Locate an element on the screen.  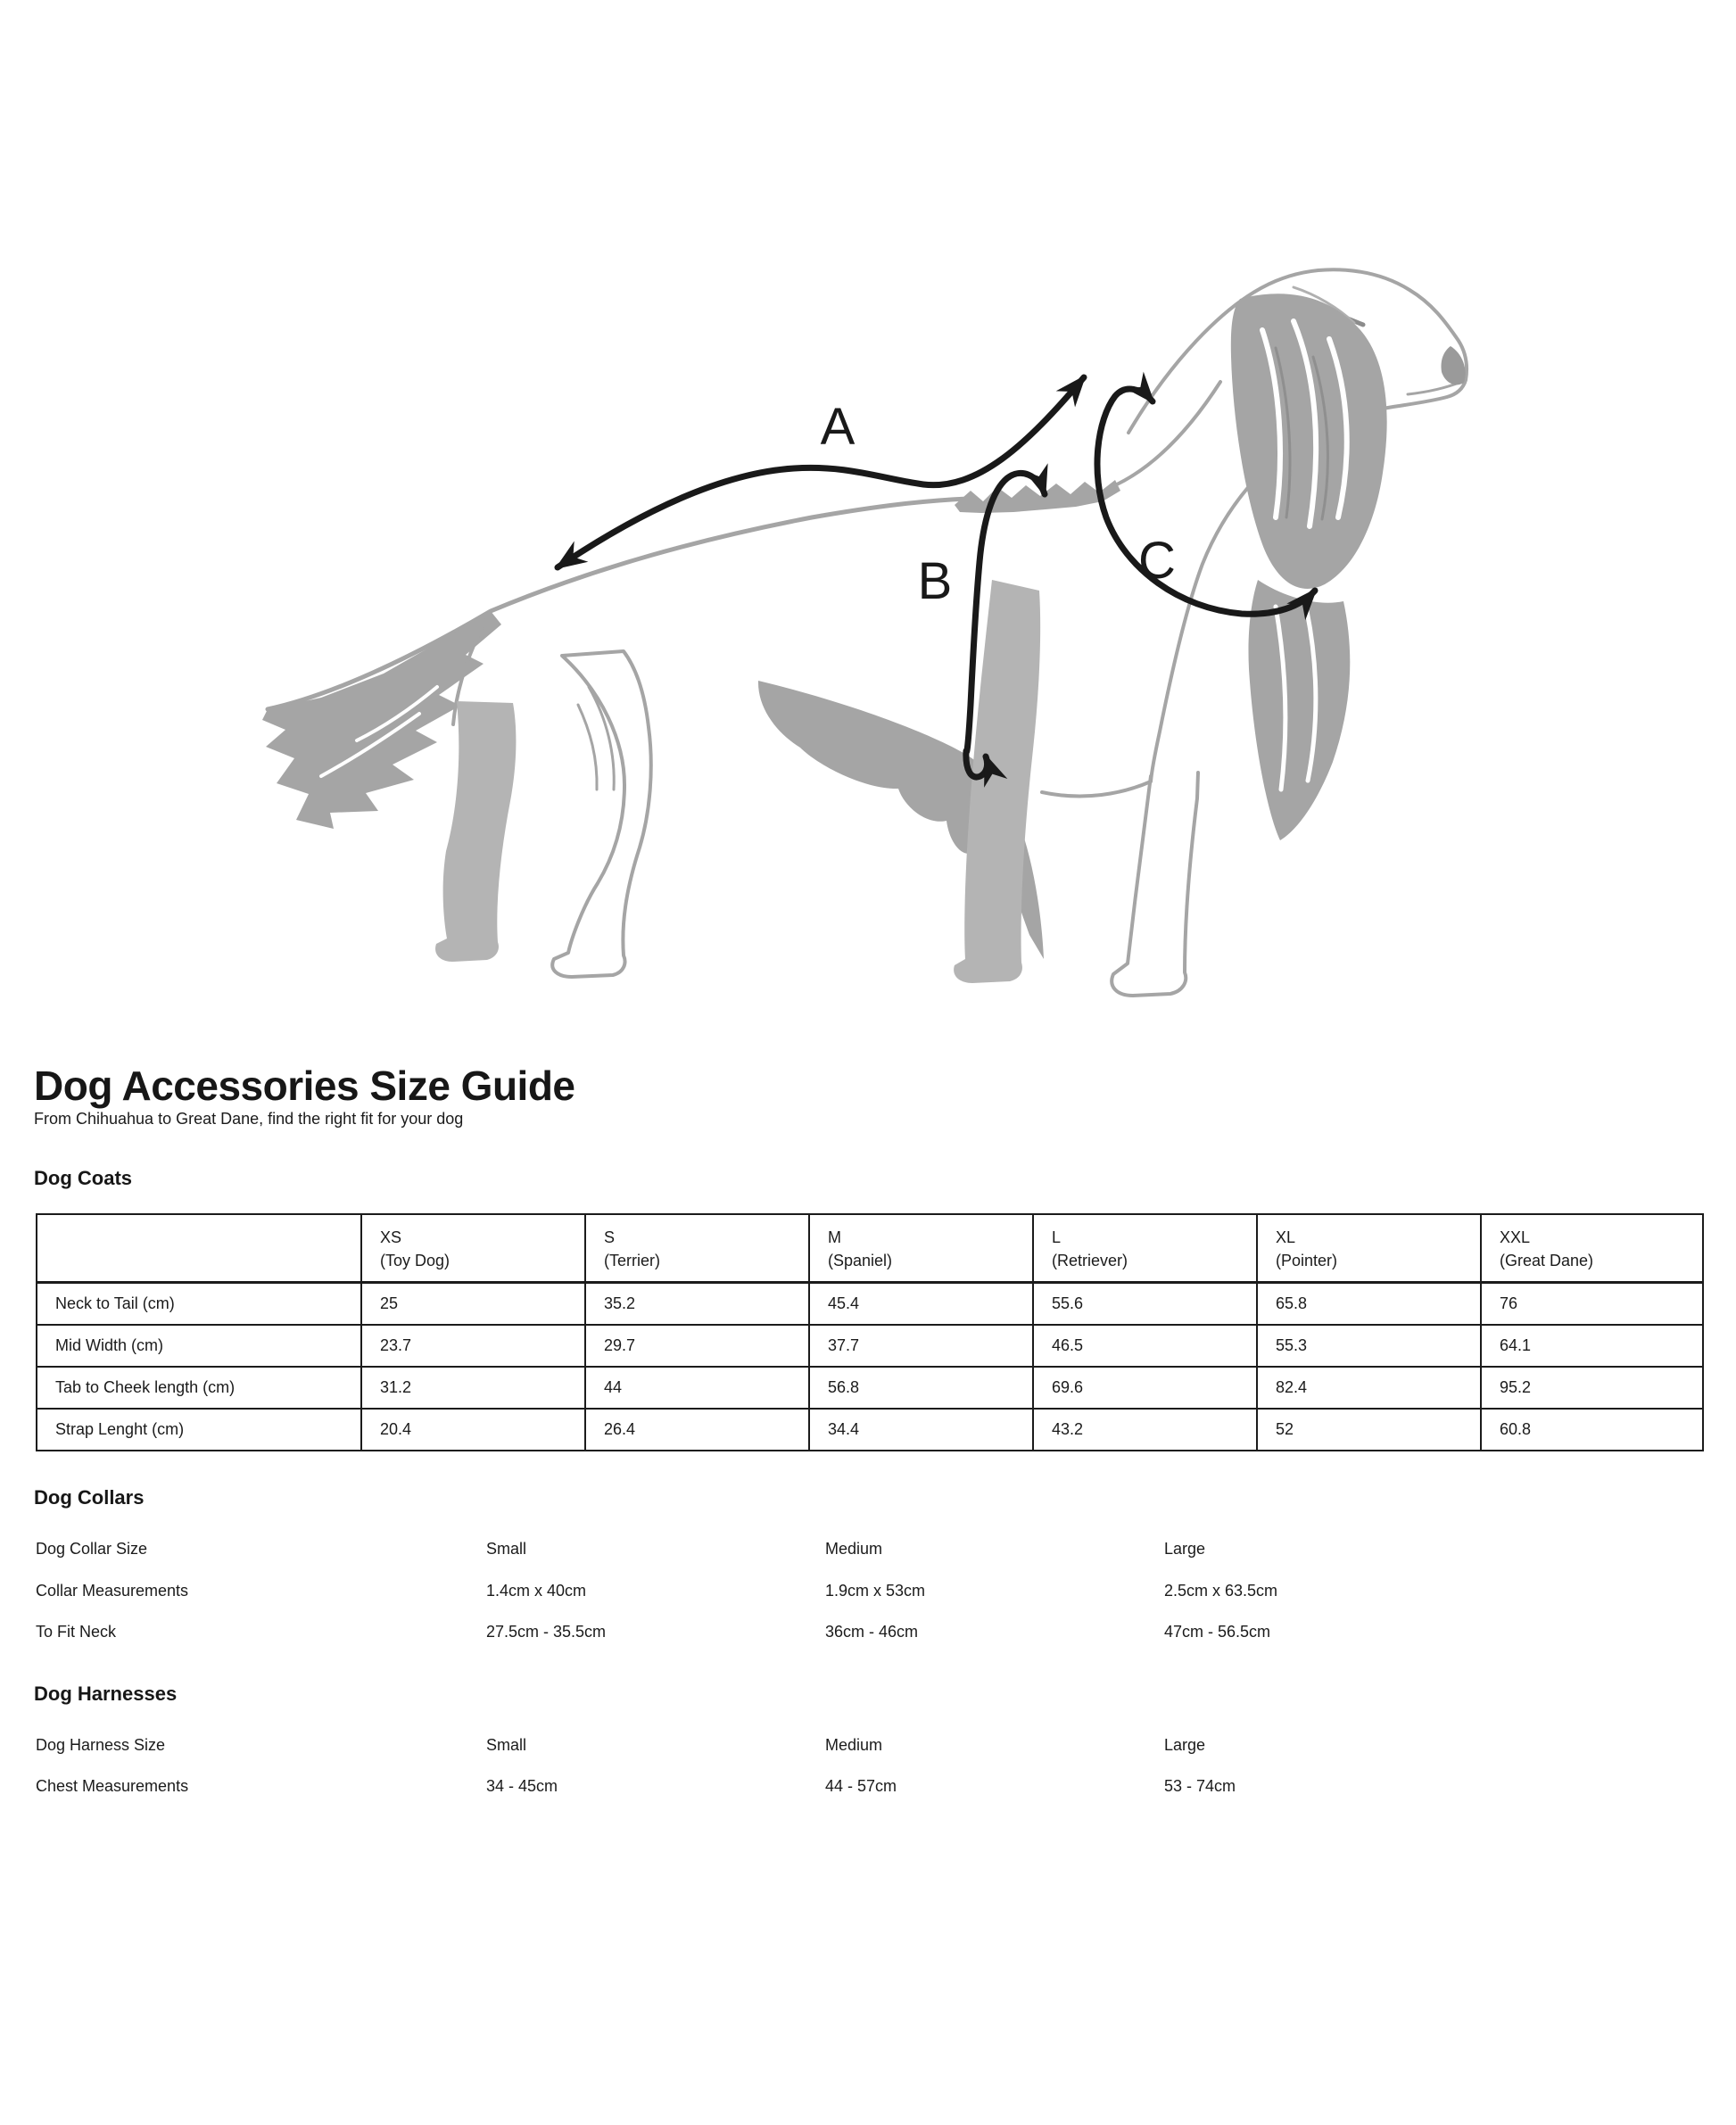
collar-row-label: Collar Measurements is located at coordinates (112, 1591).